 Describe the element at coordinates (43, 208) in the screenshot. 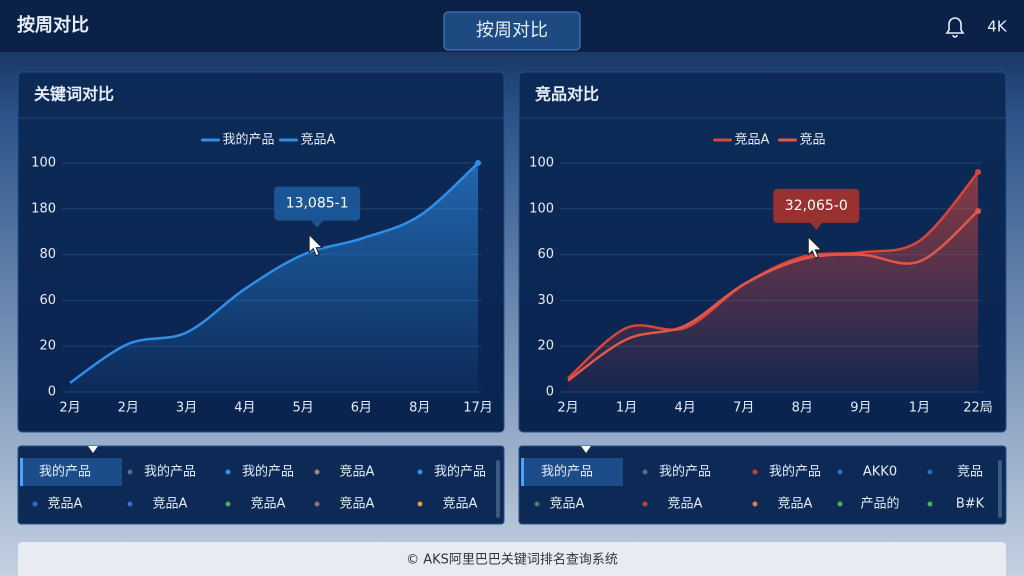

I see `y-tick-label: 180` at that location.